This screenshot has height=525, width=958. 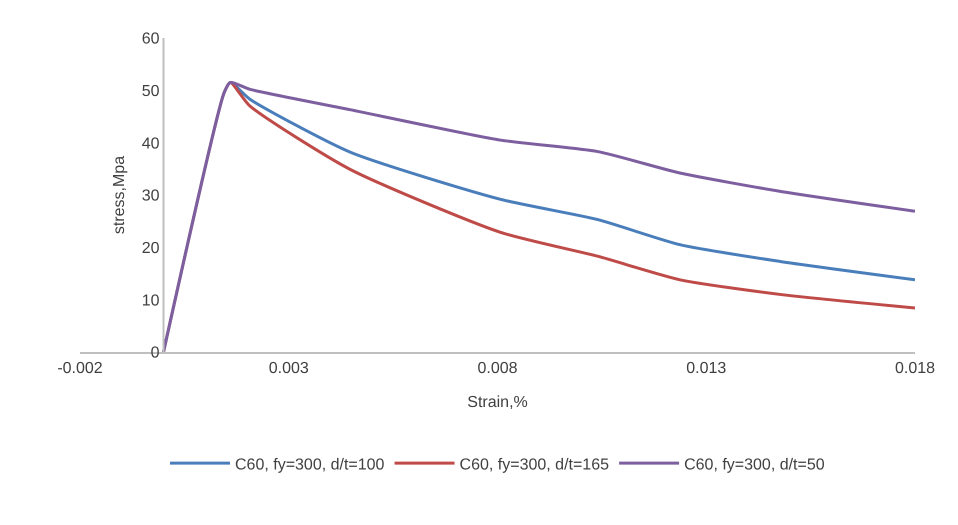 I want to click on y-tick-label: 60, so click(x=151, y=39).